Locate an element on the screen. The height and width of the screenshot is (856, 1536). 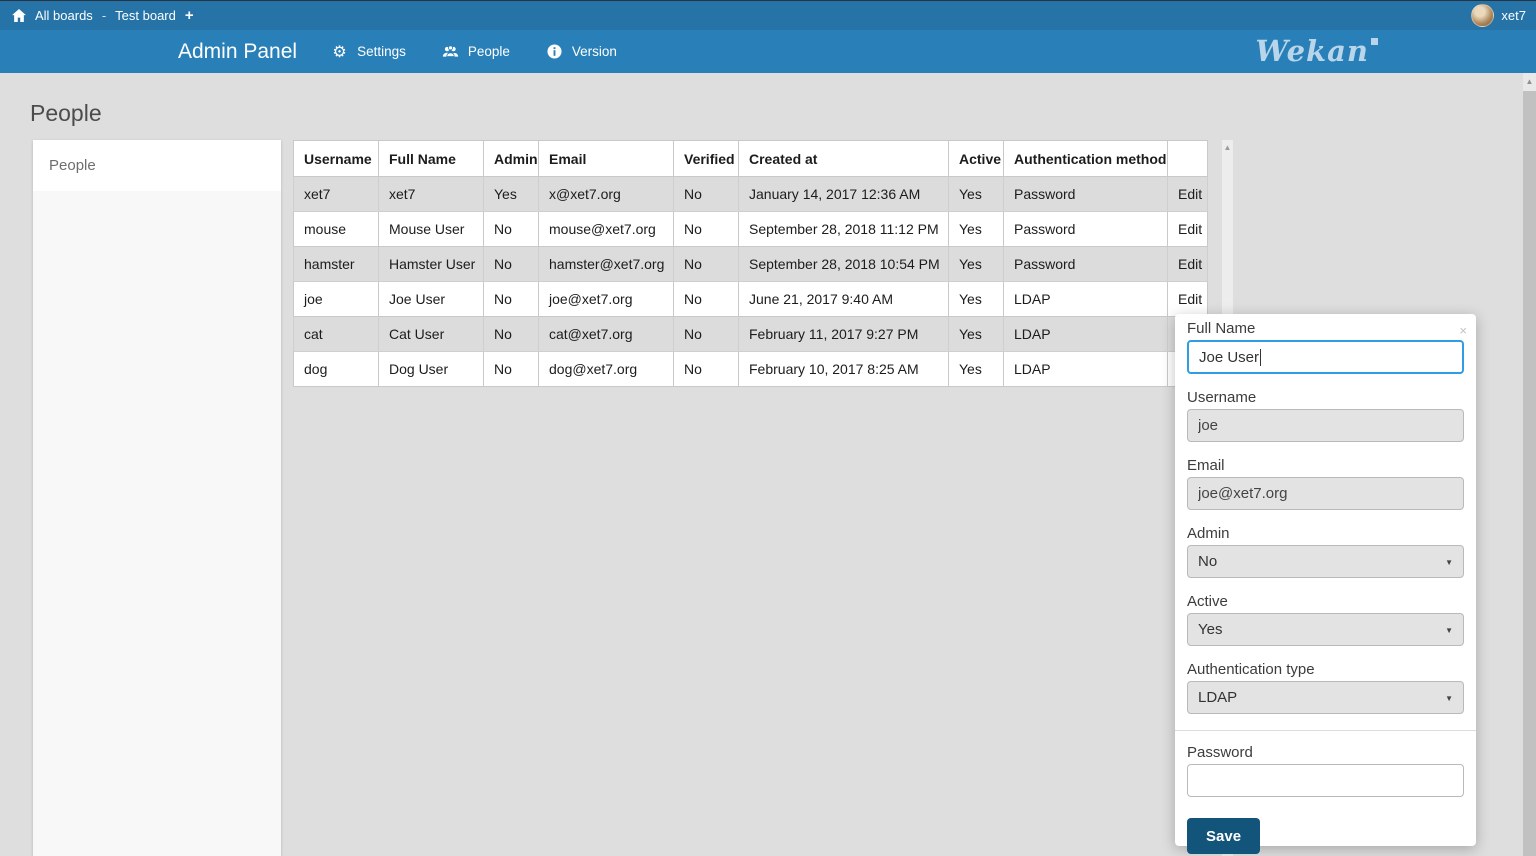
menu-item-version: Version is located at coordinates (581, 51).